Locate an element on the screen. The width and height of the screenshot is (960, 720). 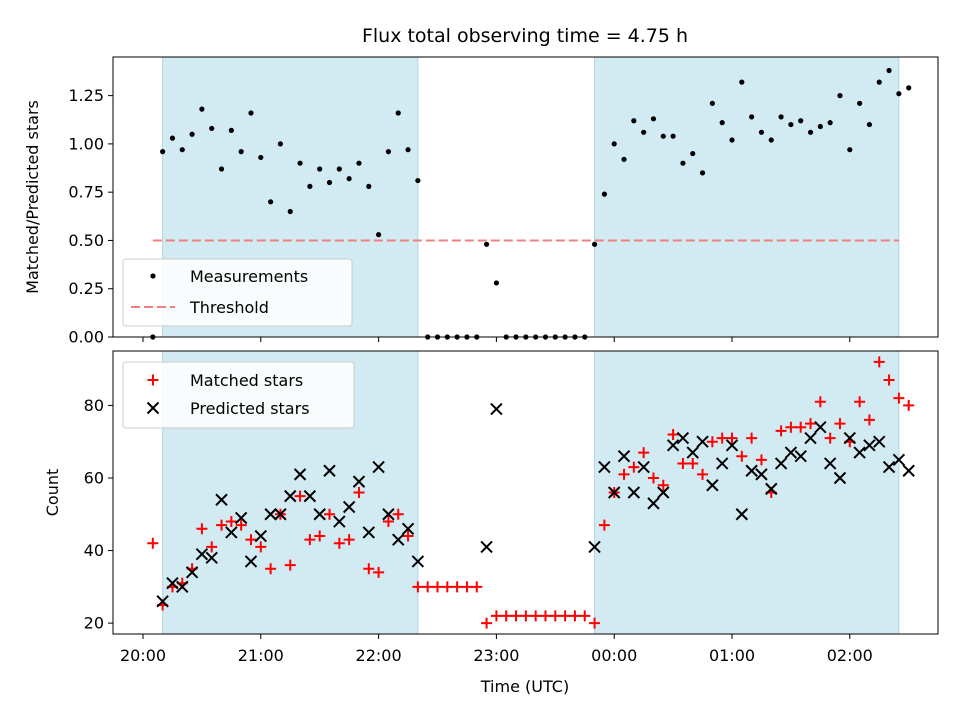
y-tick-label: 0.75 is located at coordinates (86, 192).